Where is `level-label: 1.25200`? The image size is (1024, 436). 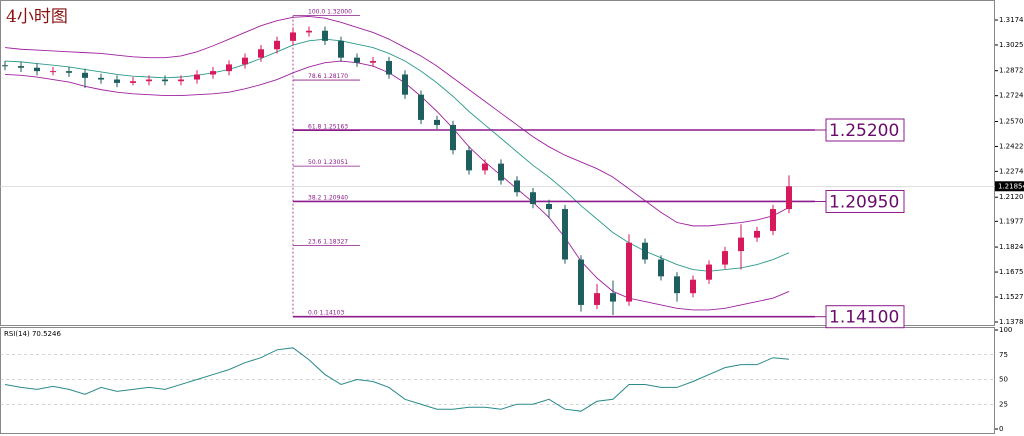
level-label: 1.25200 is located at coordinates (864, 131).